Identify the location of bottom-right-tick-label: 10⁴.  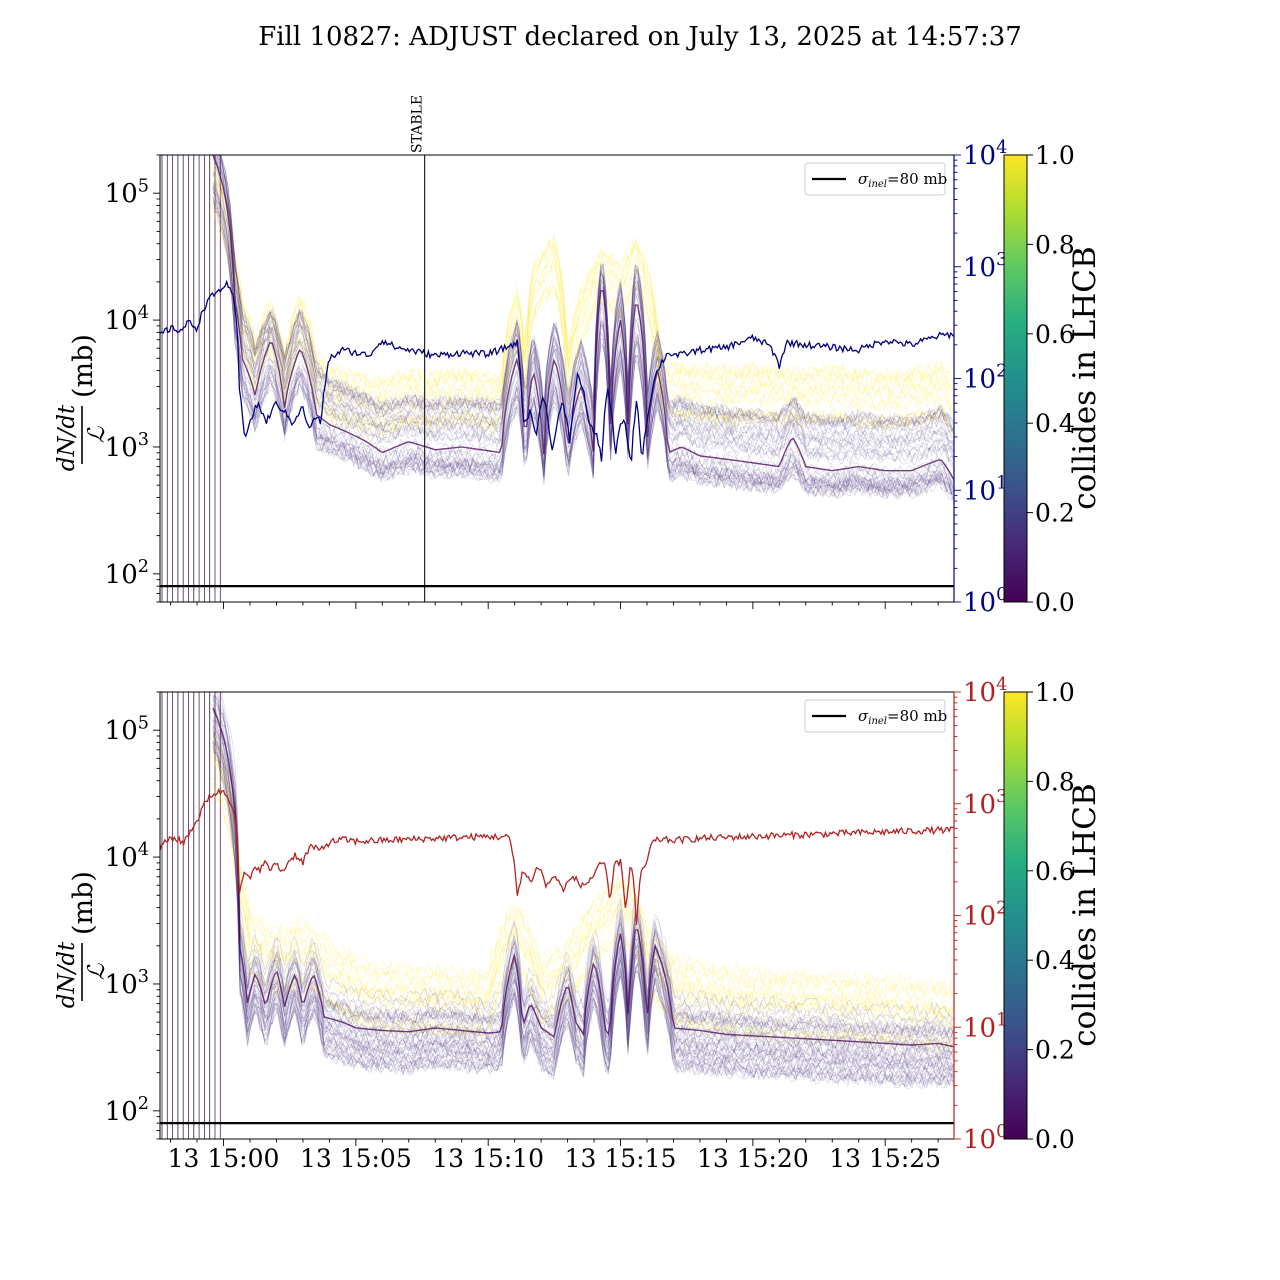
(985, 691).